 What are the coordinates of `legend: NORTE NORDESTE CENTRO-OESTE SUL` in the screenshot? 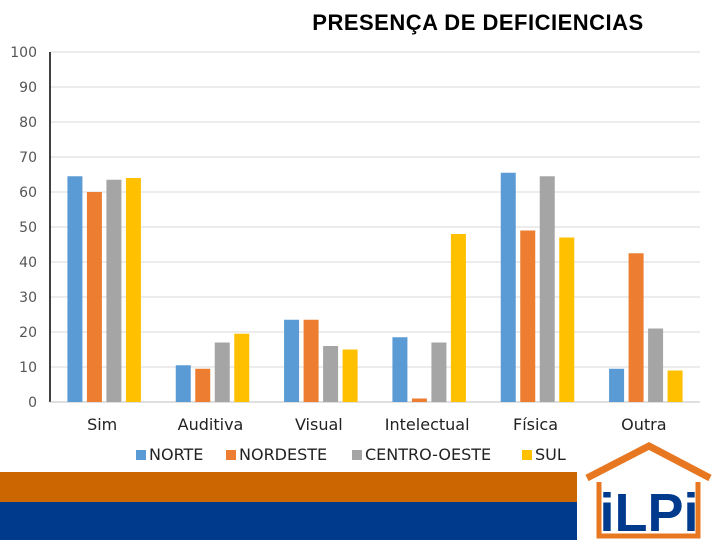 It's located at (351, 454).